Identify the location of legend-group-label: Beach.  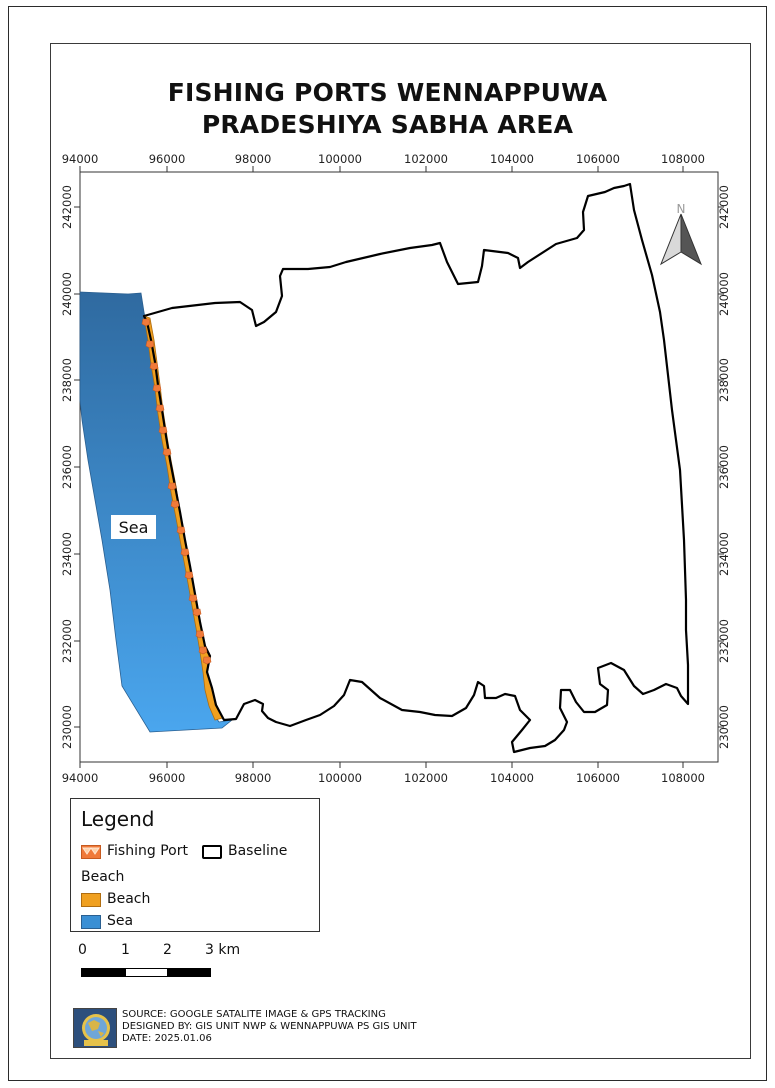
(103, 877).